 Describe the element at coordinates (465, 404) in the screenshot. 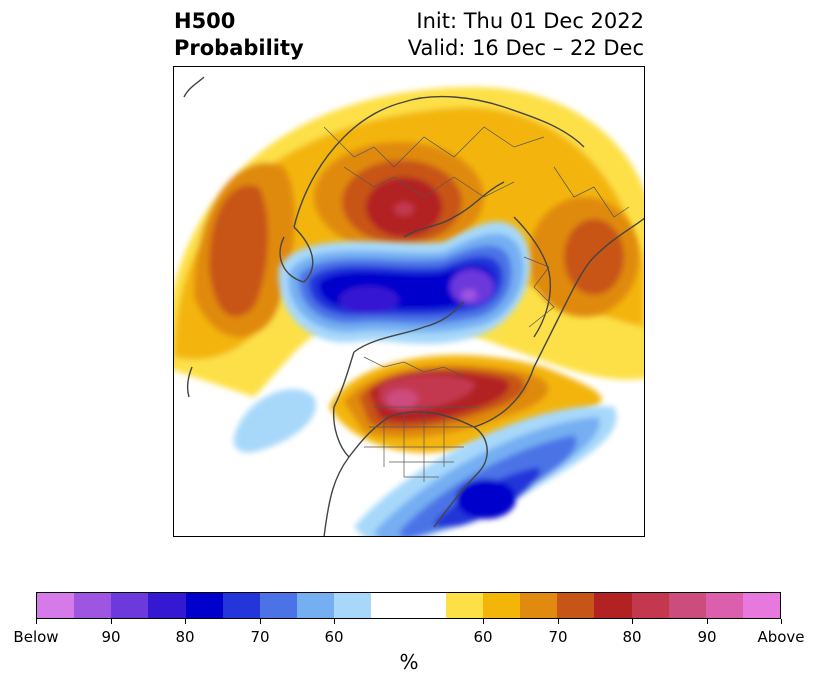

I see `above-normal-na` at that location.